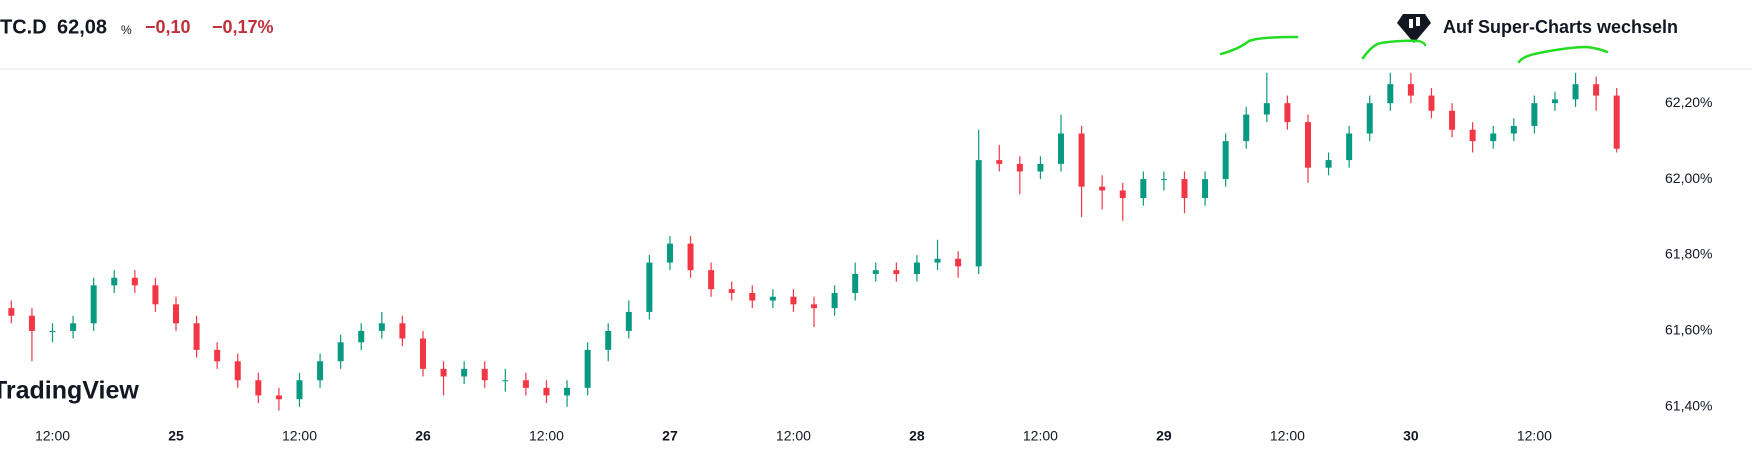 The image size is (1752, 465). I want to click on x-tick-label: 27, so click(670, 436).